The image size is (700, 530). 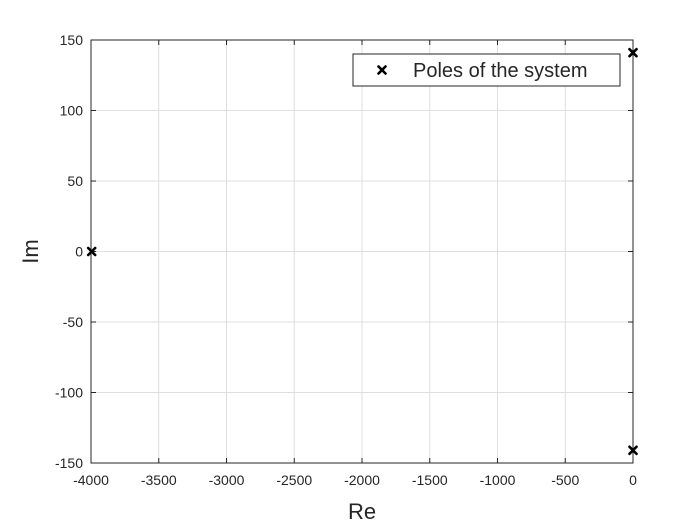 What do you see at coordinates (362, 480) in the screenshot?
I see `x-tick-label: -2000` at bounding box center [362, 480].